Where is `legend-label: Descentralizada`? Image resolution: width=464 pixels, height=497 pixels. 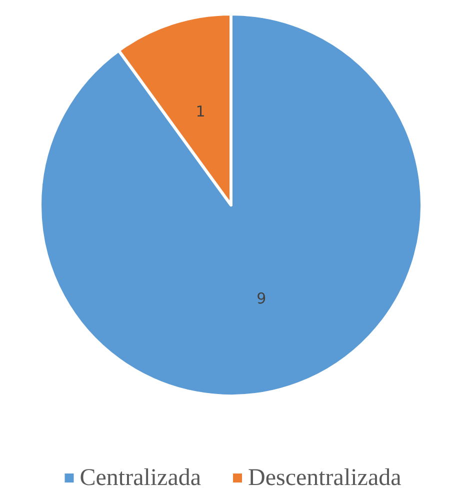 legend-label: Descentralizada is located at coordinates (325, 478).